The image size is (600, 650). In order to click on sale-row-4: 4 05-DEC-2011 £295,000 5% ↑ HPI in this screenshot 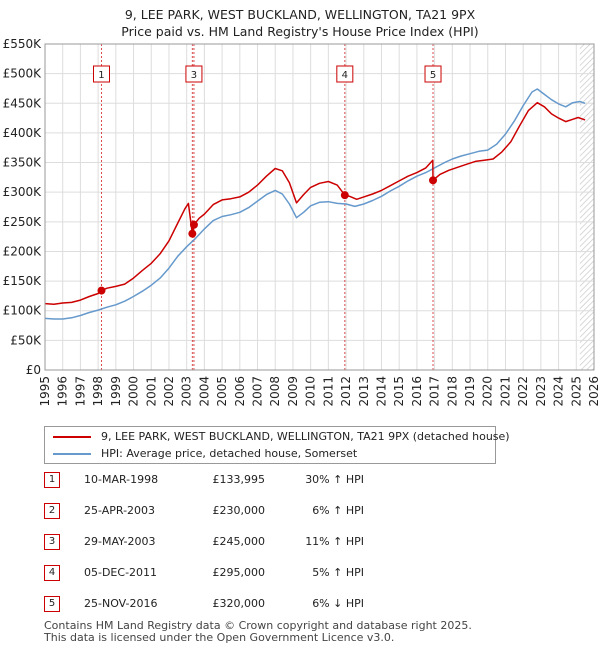, I will do `click(314, 573)`.